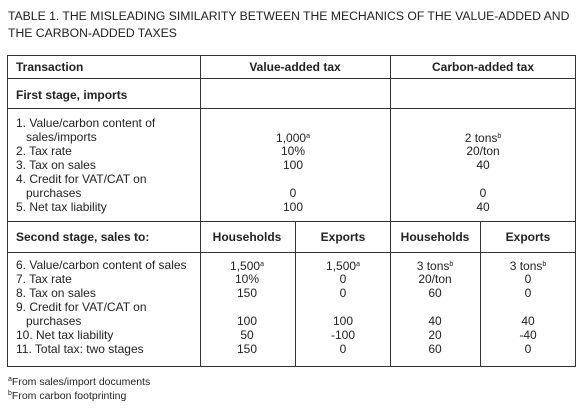 The image size is (582, 408). Describe the element at coordinates (65, 335) in the screenshot. I see `row-label: 10. Net tax liability` at that location.